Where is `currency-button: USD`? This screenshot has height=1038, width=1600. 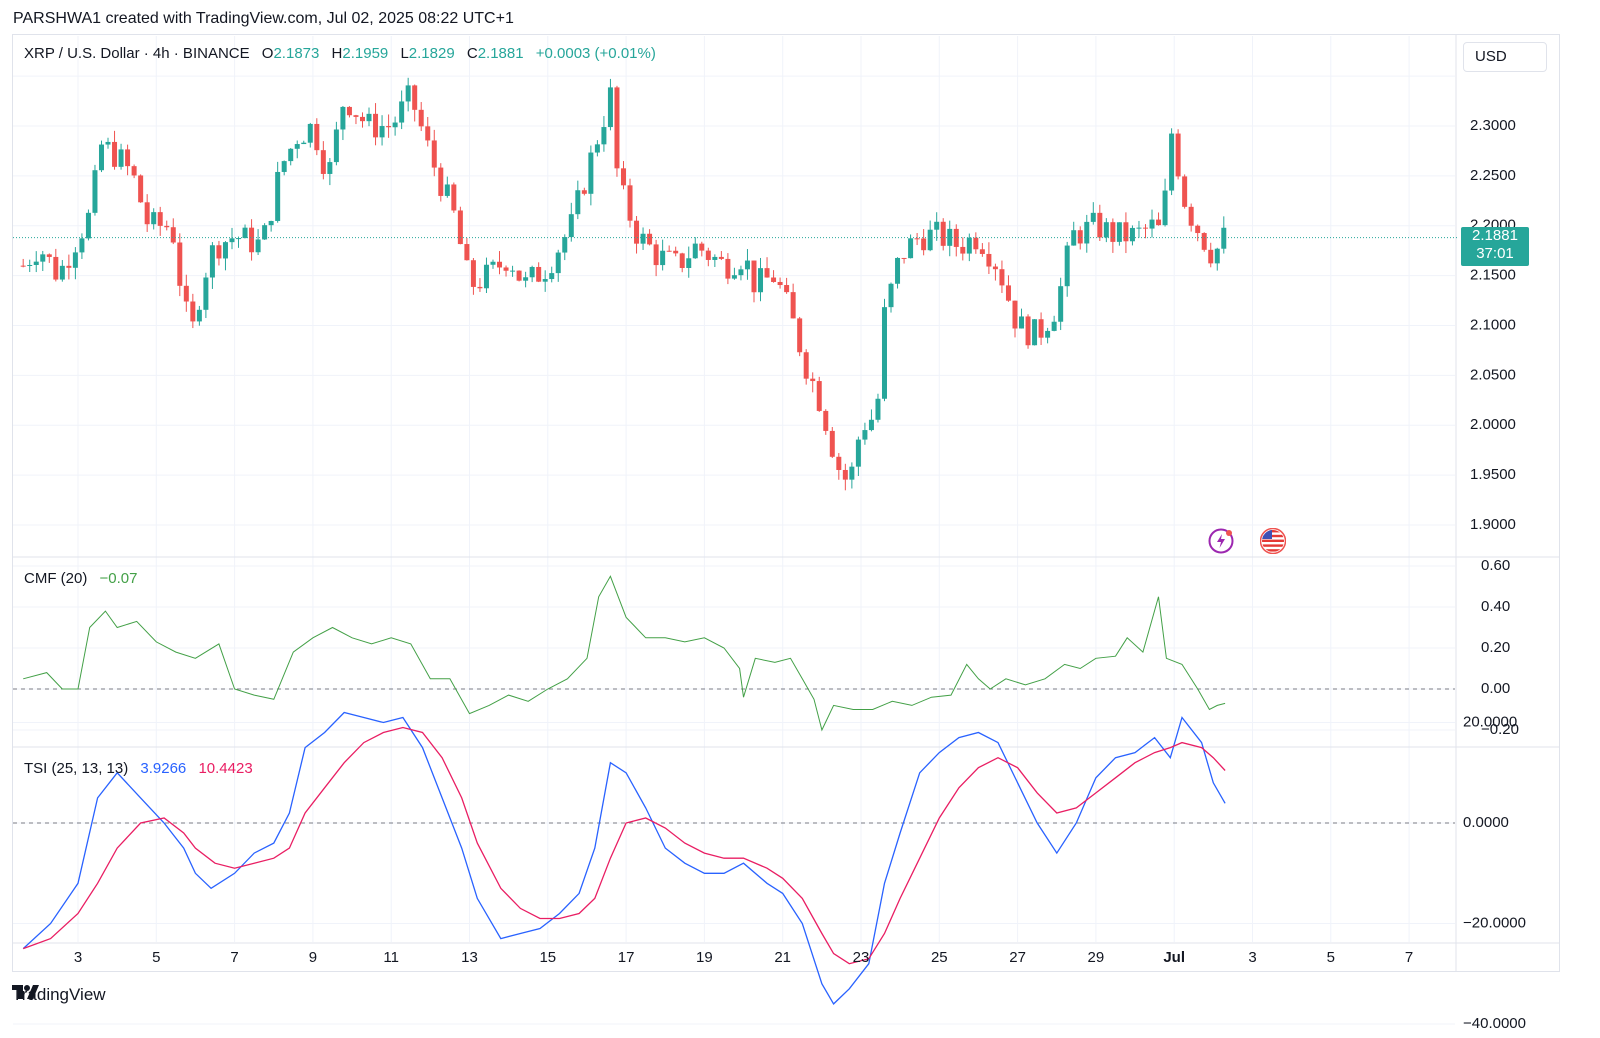
currency-button: USD is located at coordinates (1505, 57).